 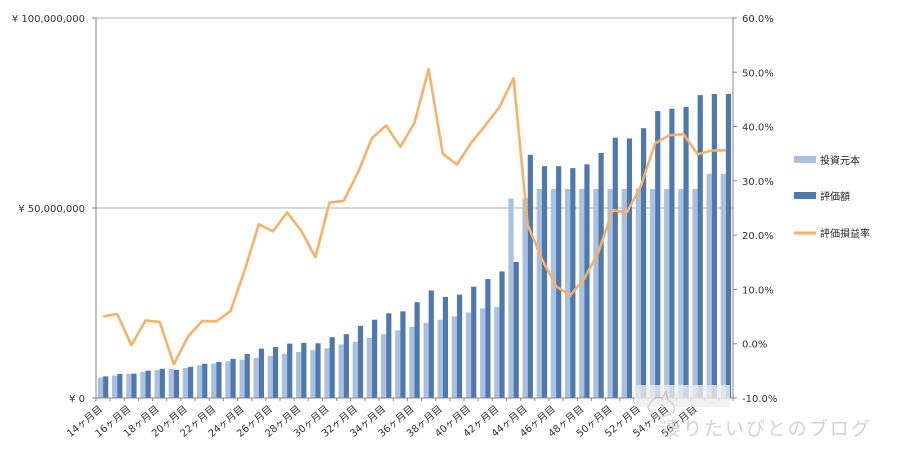 What do you see at coordinates (758, 236) in the screenshot?
I see `y-right-tick-label: 20.0%` at bounding box center [758, 236].